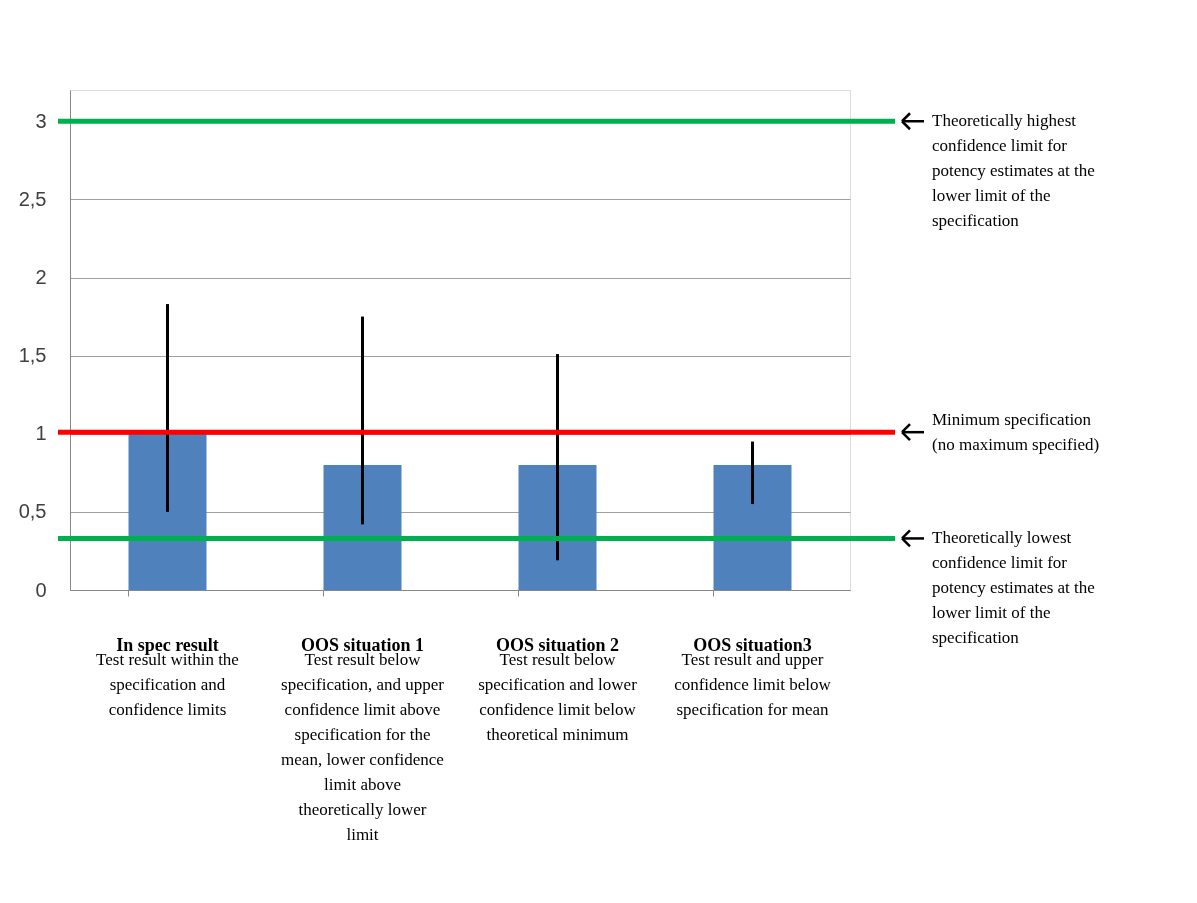 The width and height of the screenshot is (1197, 903). Describe the element at coordinates (363, 747) in the screenshot. I see `text: Test result below specification, and upper confidence limit above specification for the mean, lower confidence limit above theoretically lower limit` at that location.